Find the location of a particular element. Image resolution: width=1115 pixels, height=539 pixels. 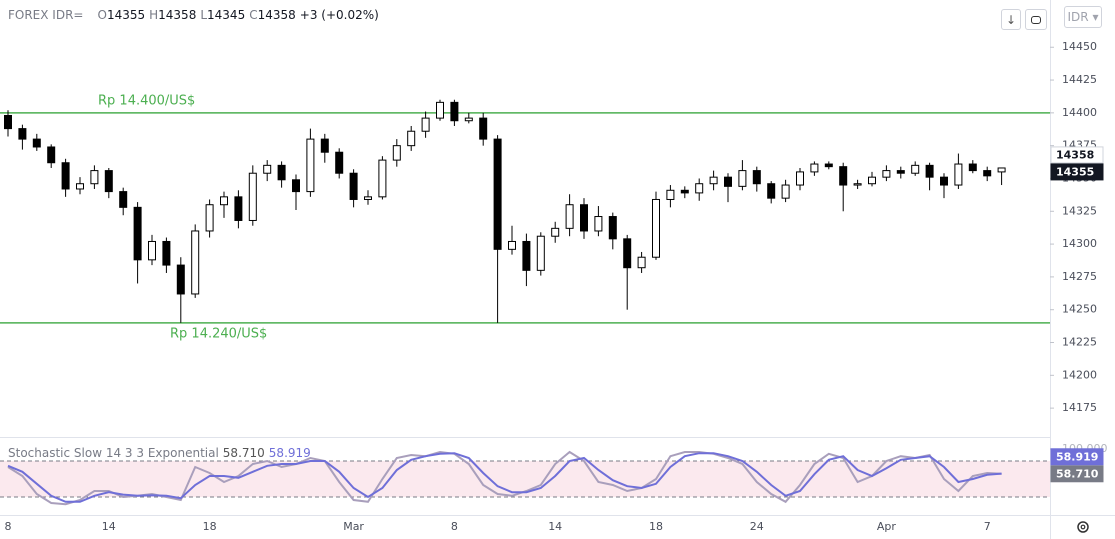

price-badge: 14355 is located at coordinates (1075, 171).